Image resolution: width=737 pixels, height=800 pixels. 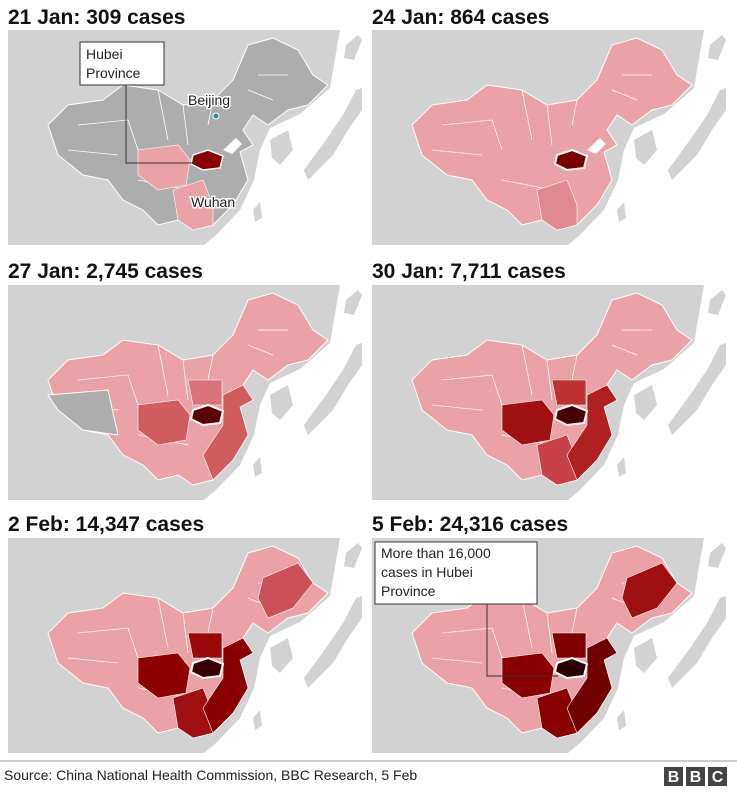 What do you see at coordinates (209, 100) in the screenshot?
I see `city-label: Beijing` at bounding box center [209, 100].